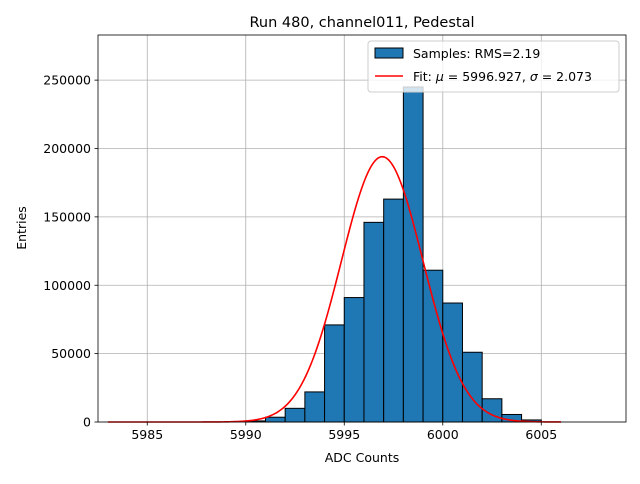  Describe the element at coordinates (361, 23) in the screenshot. I see `chart-title: Run 480, channel011, Pedestal` at that location.